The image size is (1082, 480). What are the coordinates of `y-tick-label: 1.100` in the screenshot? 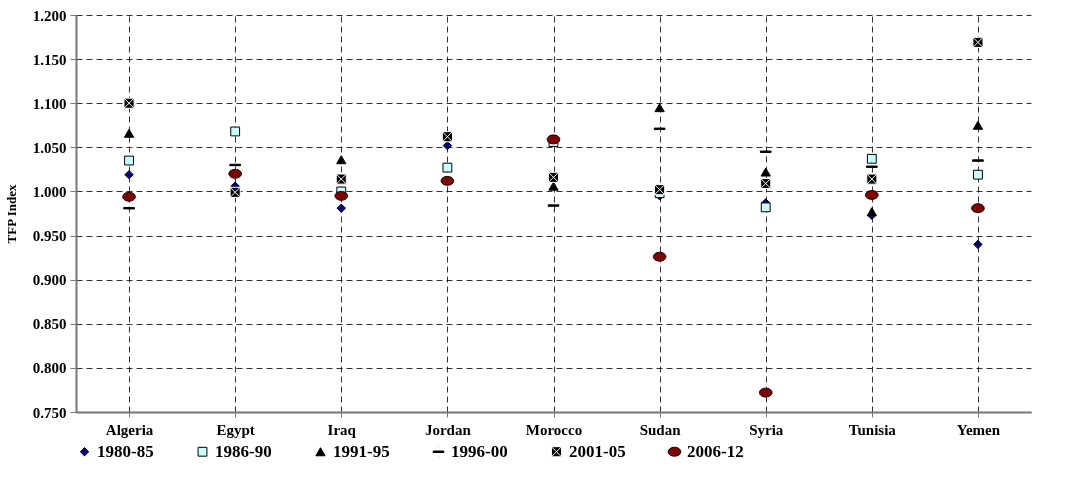 It's located at (49, 103).